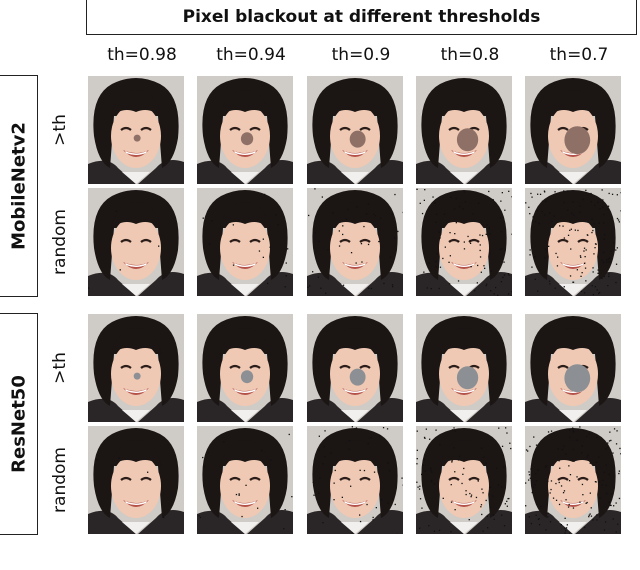  Describe the element at coordinates (470, 55) in the screenshot. I see `column-label-3: th=0.8` at that location.